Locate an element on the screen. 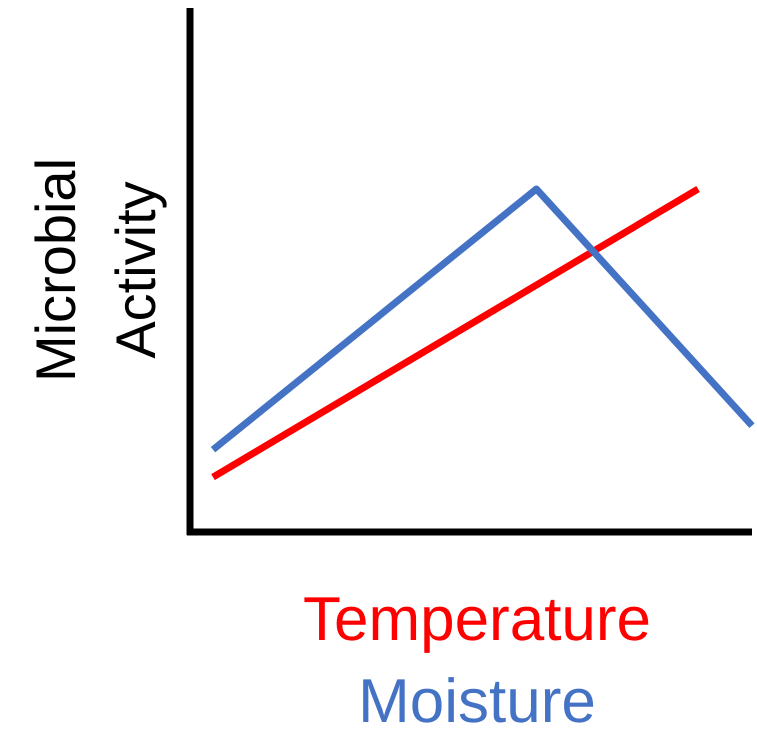 This screenshot has width=757, height=735. text: Moisture is located at coordinates (477, 701).